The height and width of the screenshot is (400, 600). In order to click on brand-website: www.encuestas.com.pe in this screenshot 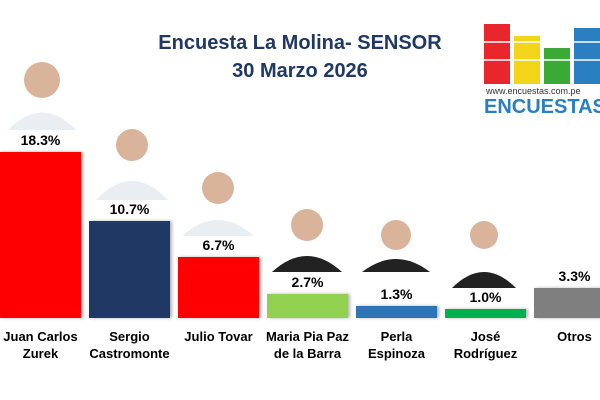, I will do `click(533, 91)`.